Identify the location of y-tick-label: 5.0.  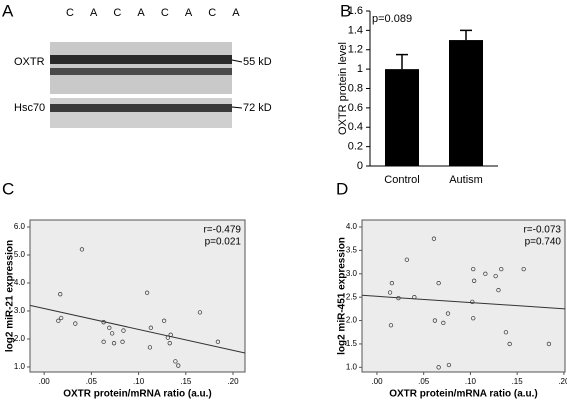
(20, 254).